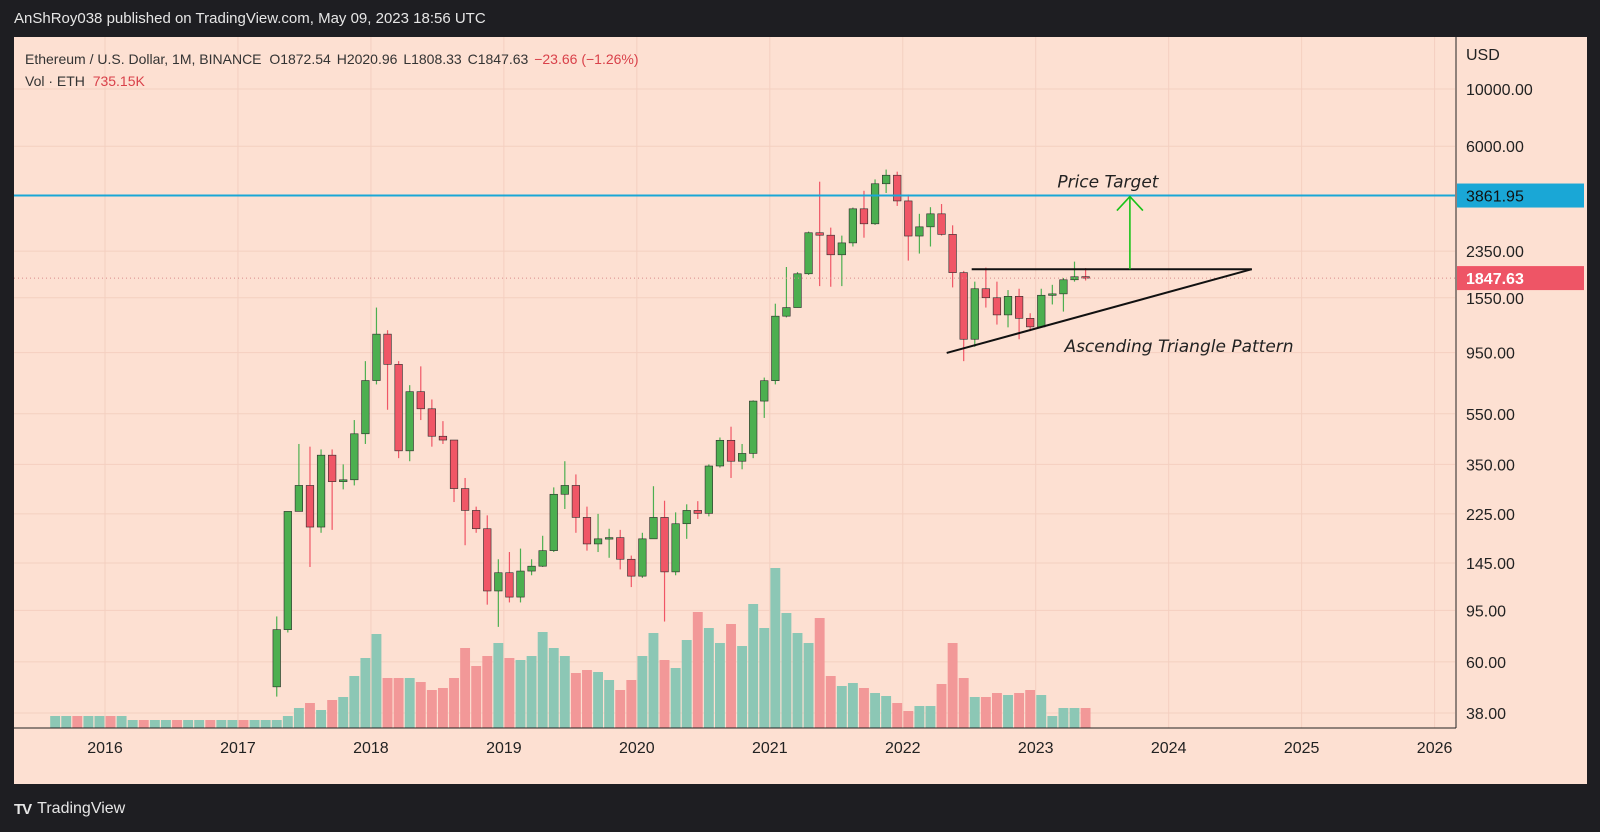 This screenshot has height=832, width=1600. Describe the element at coordinates (903, 748) in the screenshot. I see `time-tick-label: 2022` at that location.